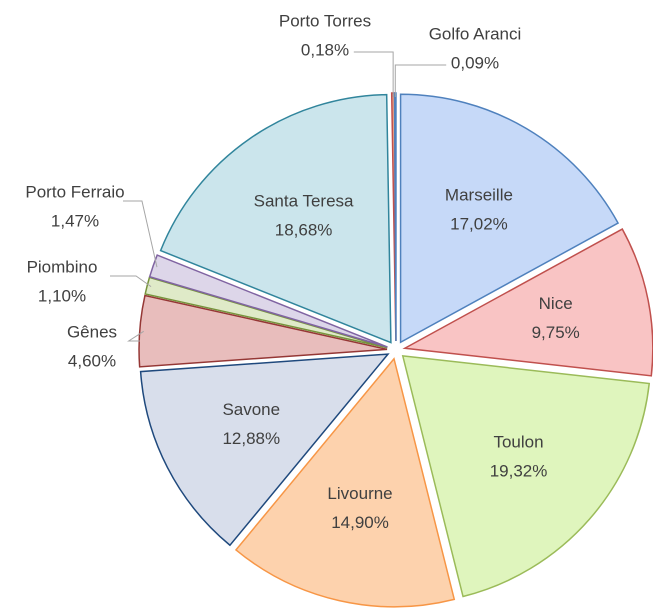 The image size is (653, 611). I want to click on slice-label: Gênes, so click(92, 331).